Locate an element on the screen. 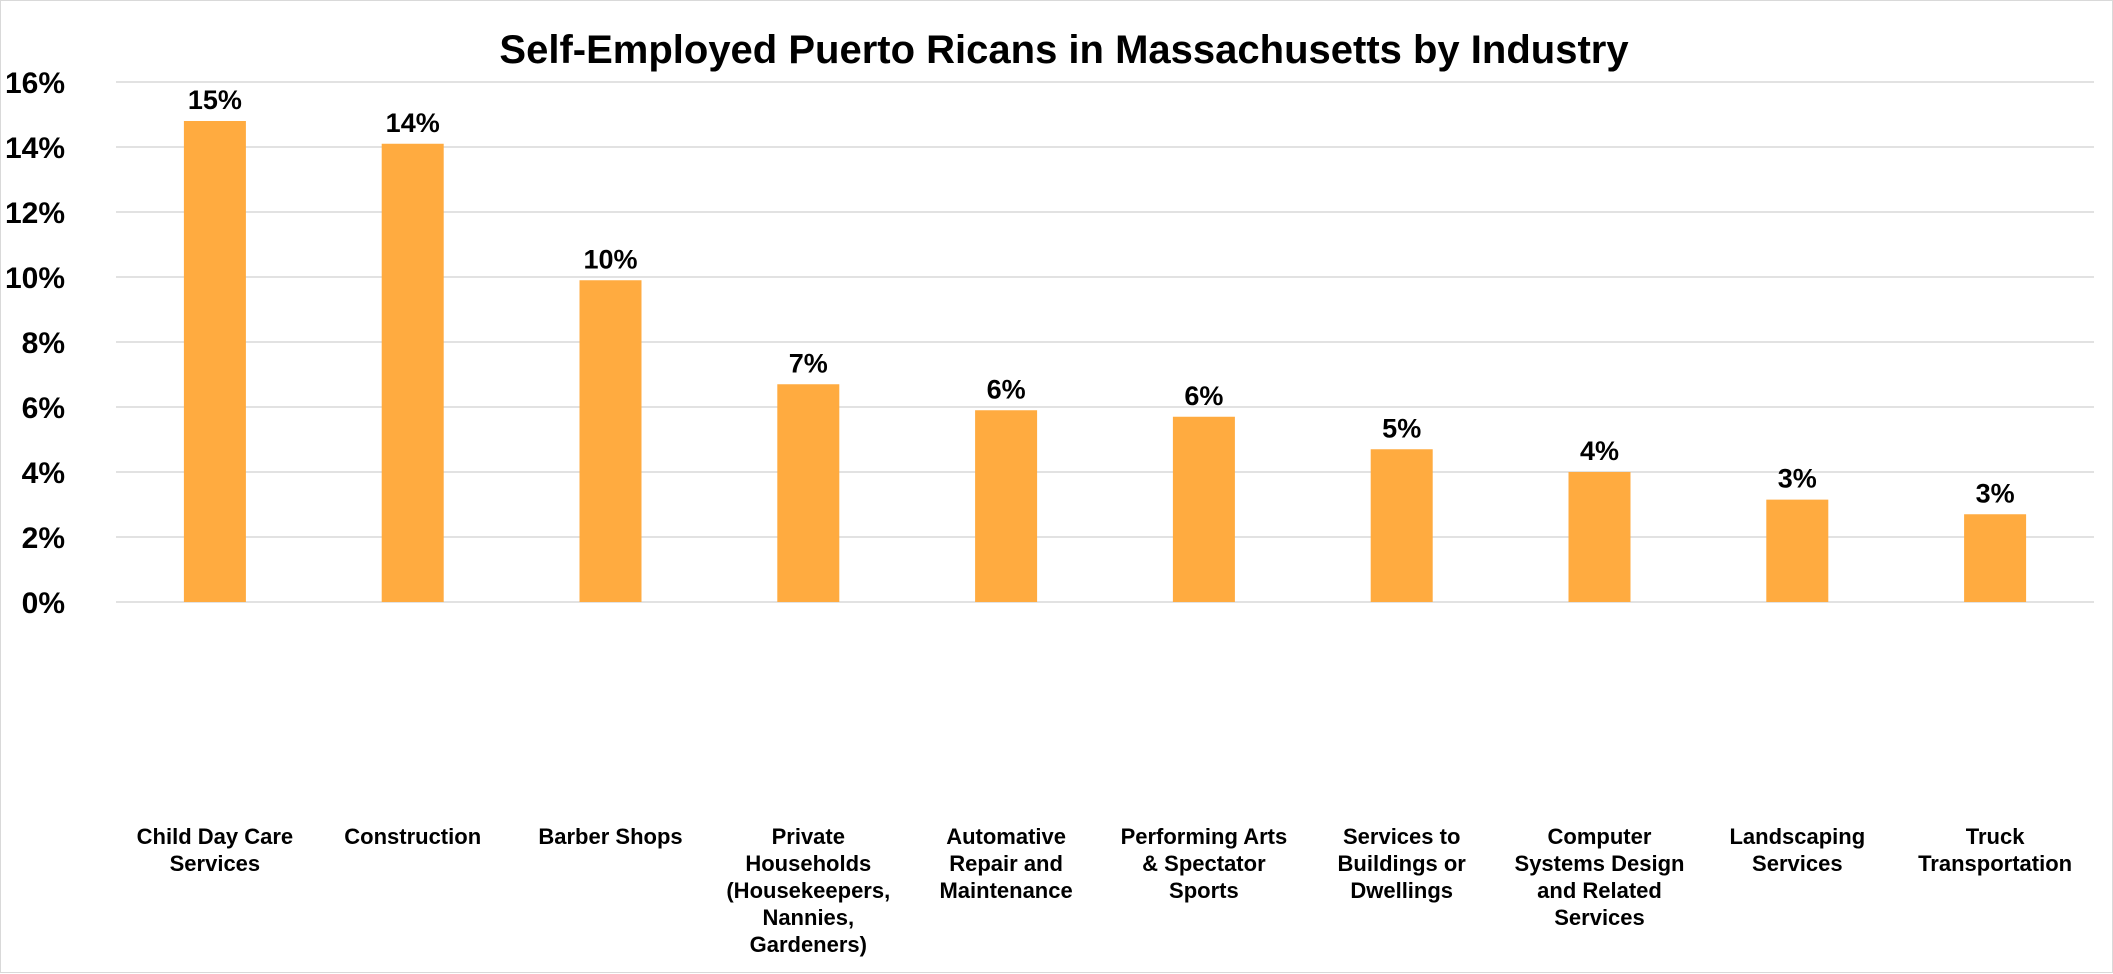 This screenshot has width=2113, height=974. category-label: Child Day Care Services is located at coordinates (215, 850).